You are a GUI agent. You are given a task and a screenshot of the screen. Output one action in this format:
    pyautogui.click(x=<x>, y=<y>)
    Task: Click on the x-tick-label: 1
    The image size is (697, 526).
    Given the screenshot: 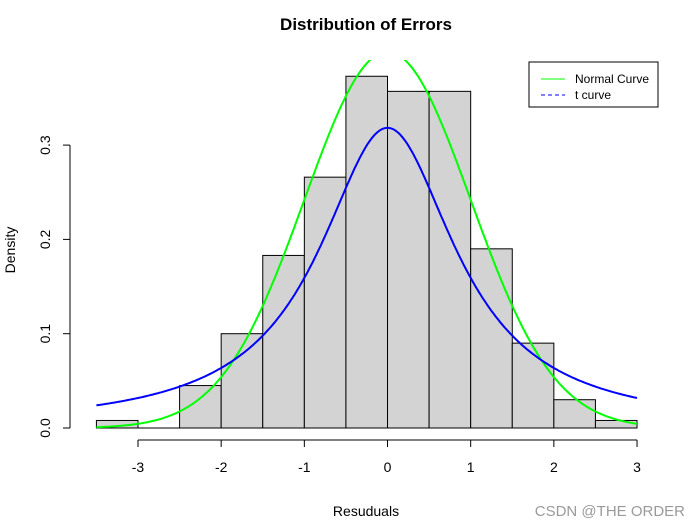 What is the action you would take?
    pyautogui.click(x=471, y=467)
    